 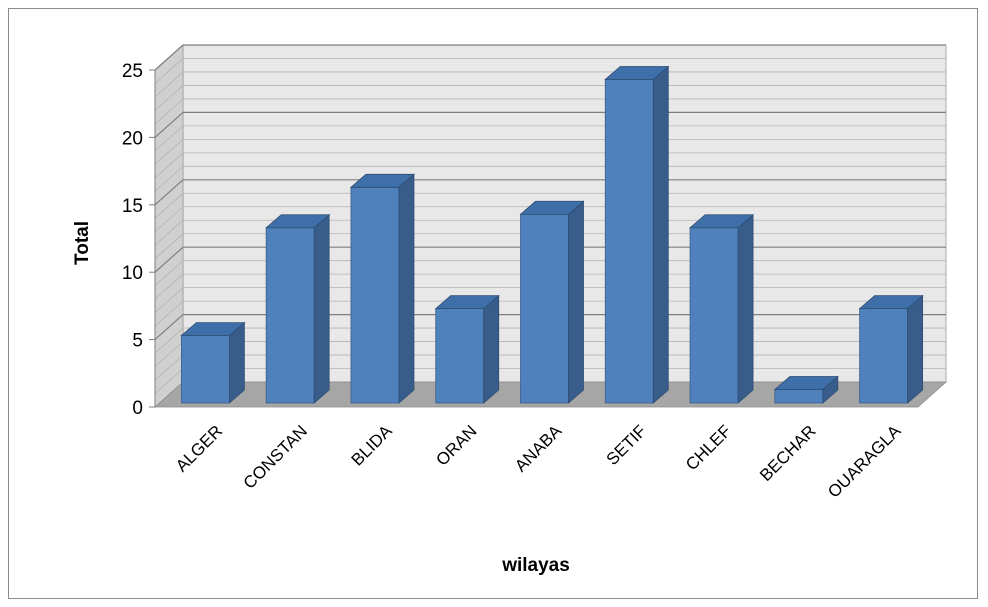 I want to click on x-tick-label: ANABA, so click(x=538, y=448).